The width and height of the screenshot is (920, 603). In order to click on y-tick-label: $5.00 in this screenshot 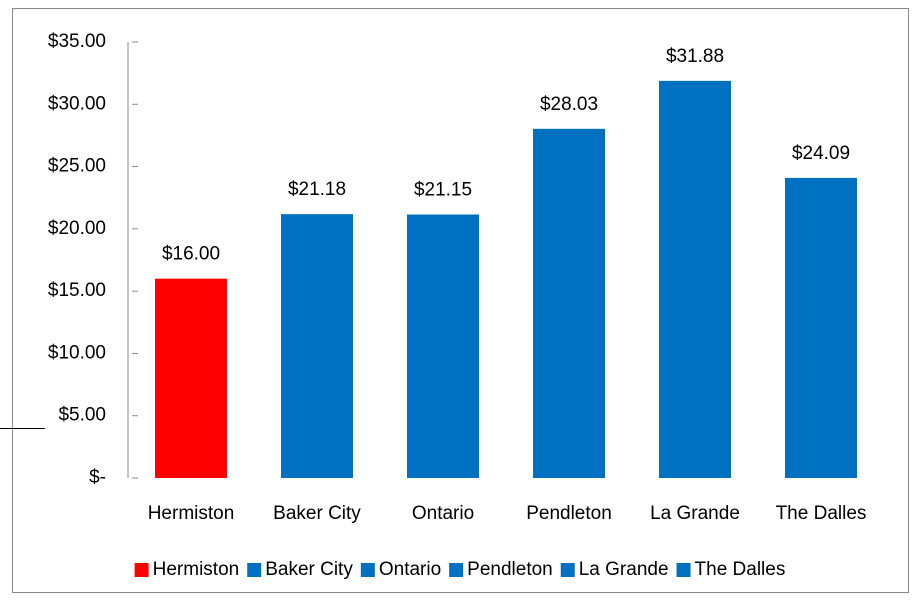, I will do `click(82, 415)`.